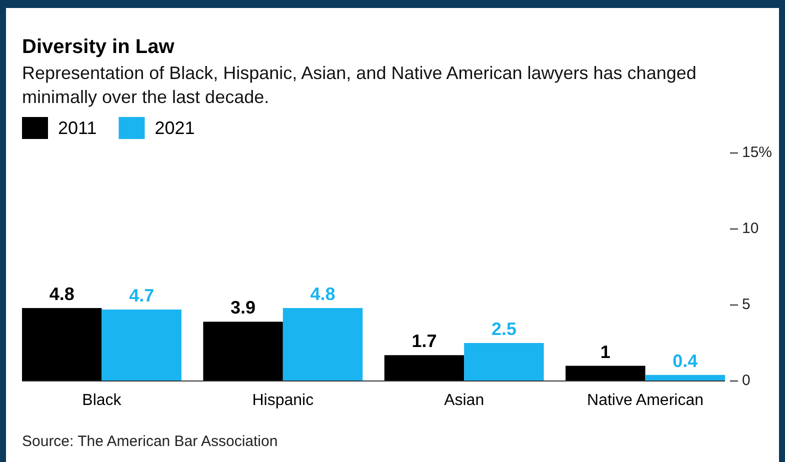 The width and height of the screenshot is (785, 462). I want to click on chart-title: Diversity in Law, so click(98, 47).